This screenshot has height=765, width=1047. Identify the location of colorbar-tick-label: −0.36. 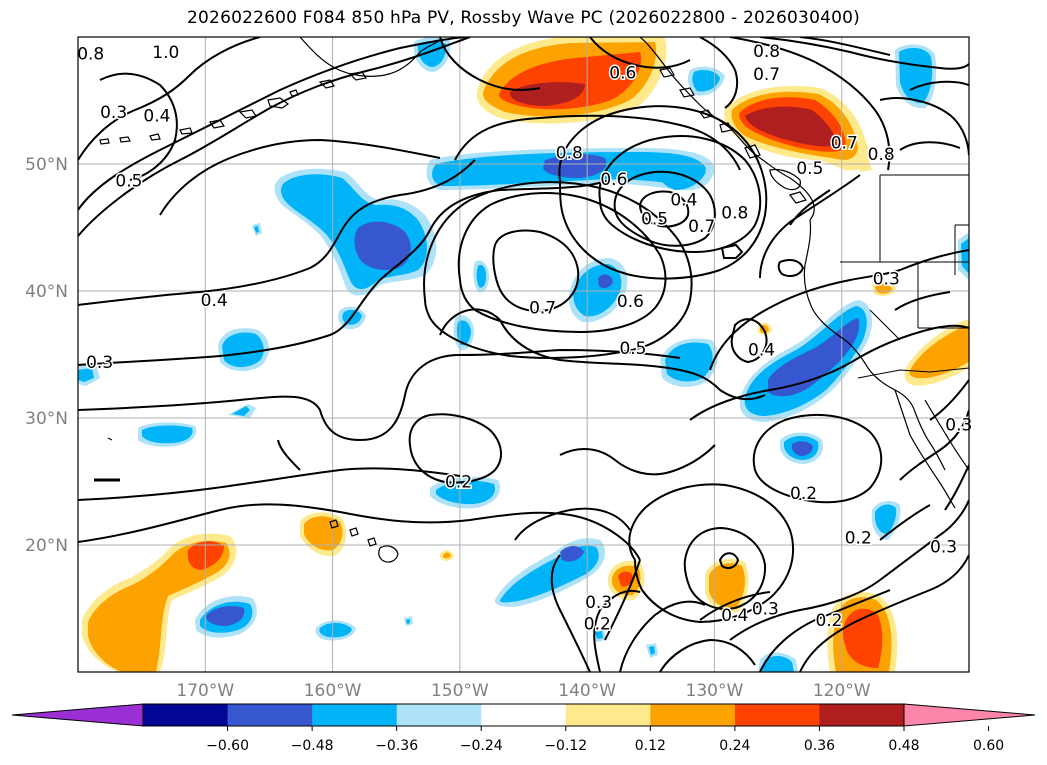
(396, 746).